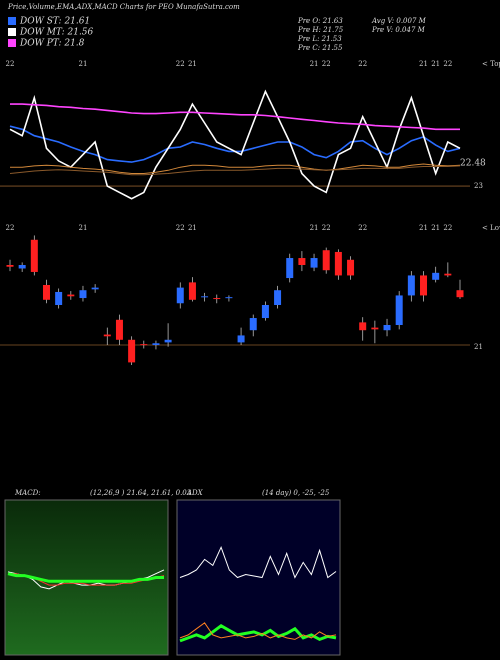 The image size is (500, 660). I want to click on info: Pre L: 21.53, so click(319, 39).